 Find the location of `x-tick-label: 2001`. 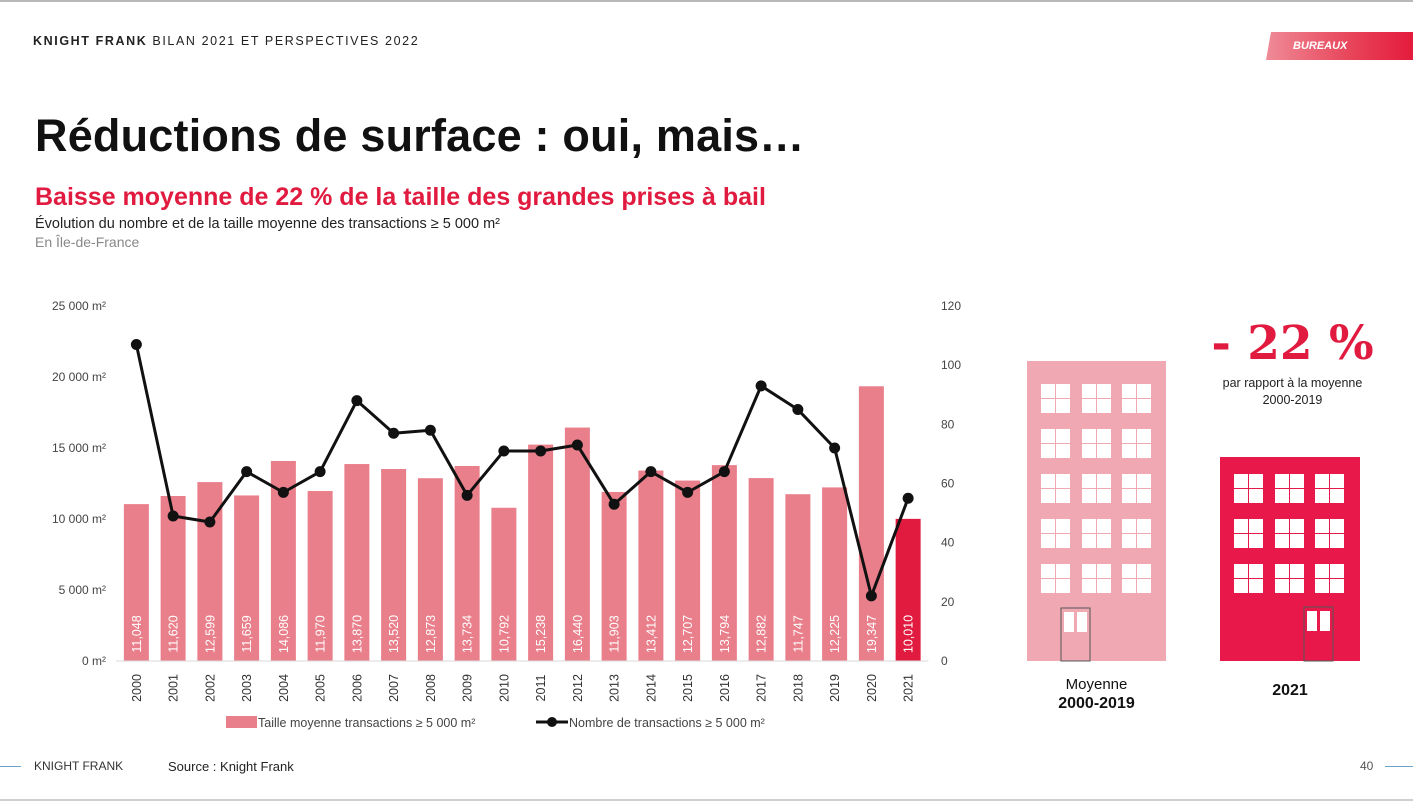

x-tick-label: 2001 is located at coordinates (174, 688).